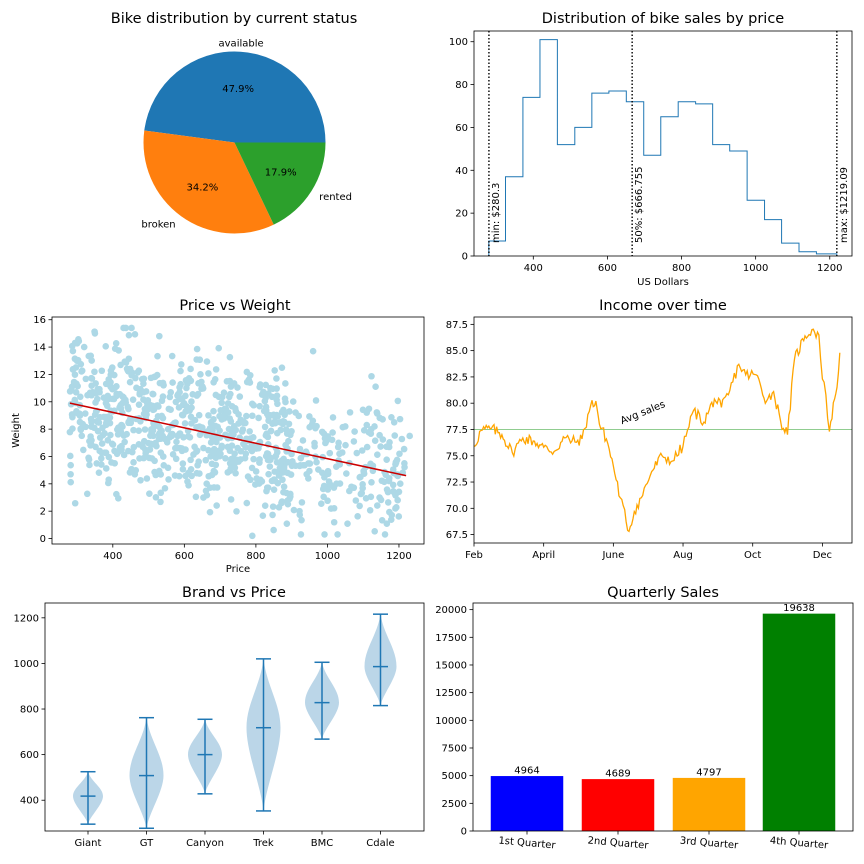 The width and height of the screenshot is (864, 864). Describe the element at coordinates (43, 512) in the screenshot. I see `y-tick-label: 2` at that location.